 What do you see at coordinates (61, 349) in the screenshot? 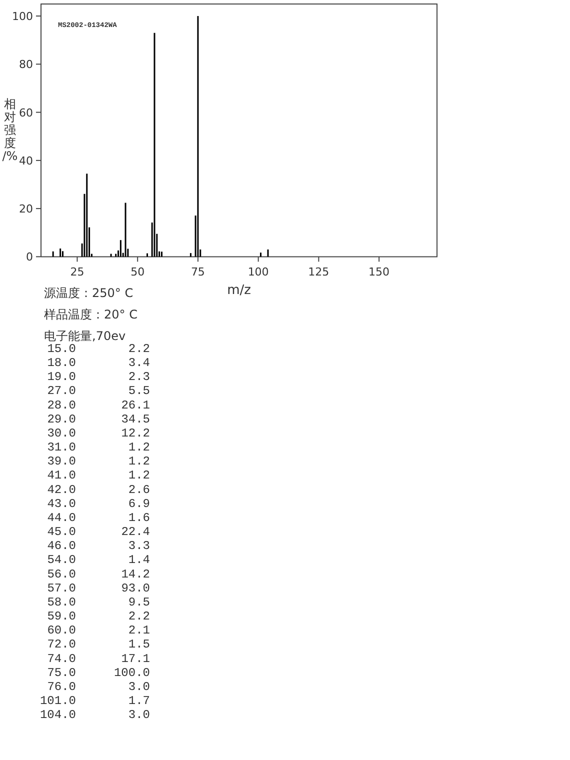
I see `text: 15.0` at bounding box center [61, 349].